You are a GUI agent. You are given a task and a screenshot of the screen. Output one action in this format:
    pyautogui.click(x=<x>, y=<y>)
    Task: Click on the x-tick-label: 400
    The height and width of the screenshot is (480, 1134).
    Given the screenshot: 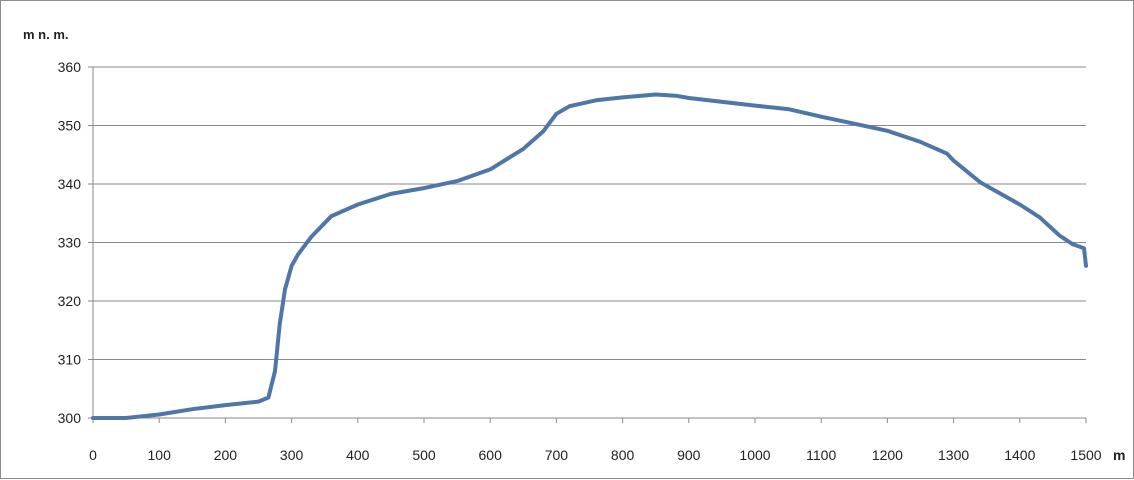 What is the action you would take?
    pyautogui.click(x=358, y=455)
    